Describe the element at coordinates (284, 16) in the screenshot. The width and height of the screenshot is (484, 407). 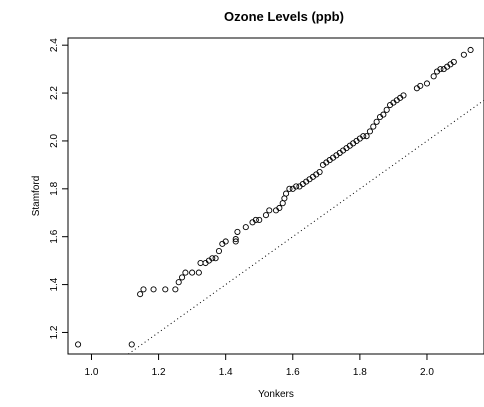
I see `chart-title: Ozone Levels (ppb)` at that location.